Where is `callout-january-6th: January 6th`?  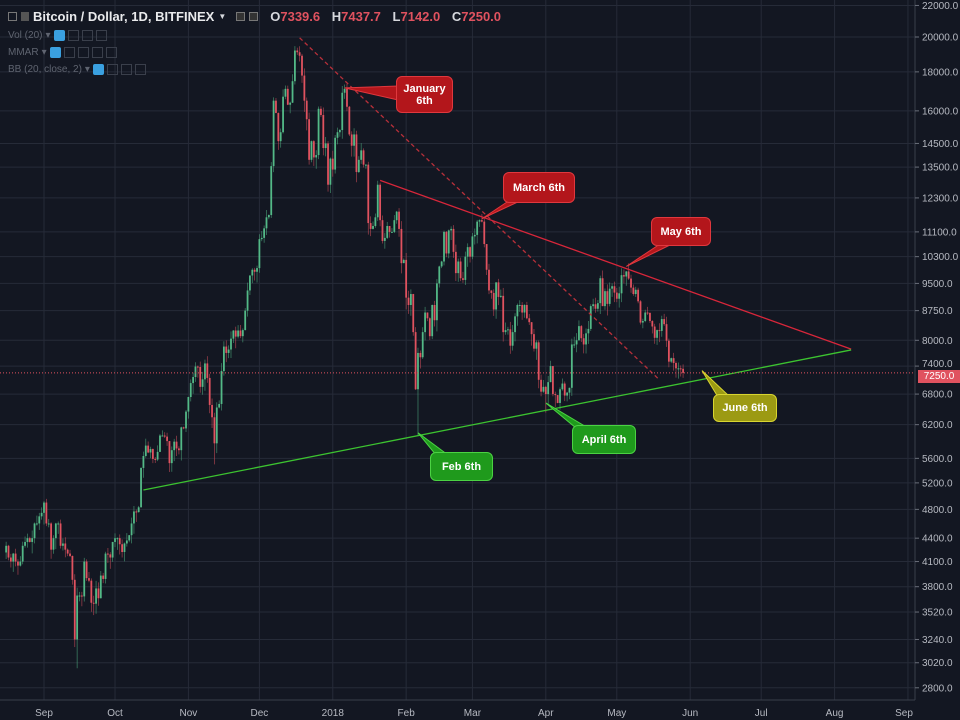
callout-january-6th: January 6th is located at coordinates (424, 94).